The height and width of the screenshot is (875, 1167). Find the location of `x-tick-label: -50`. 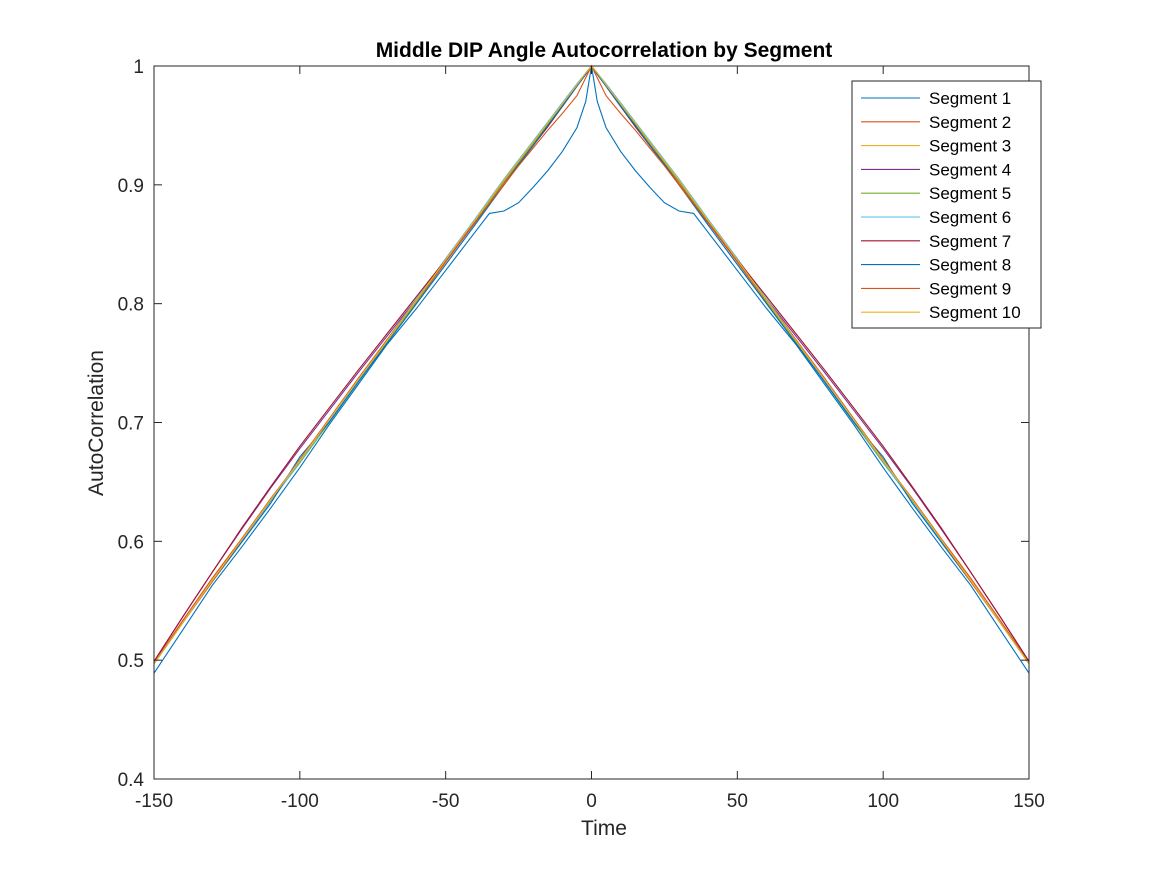

x-tick-label: -50 is located at coordinates (445, 801).